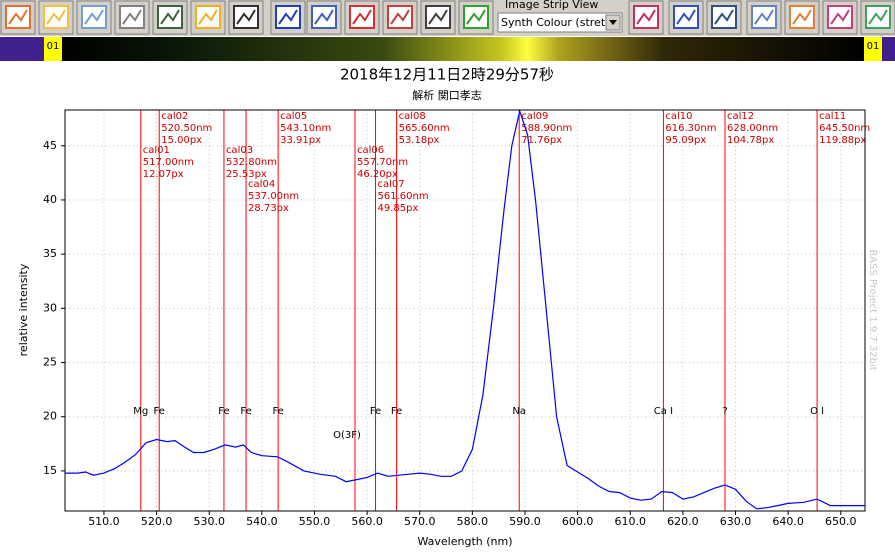 This screenshot has height=560, width=895. Describe the element at coordinates (724, 411) in the screenshot. I see `element-label: ?` at that location.